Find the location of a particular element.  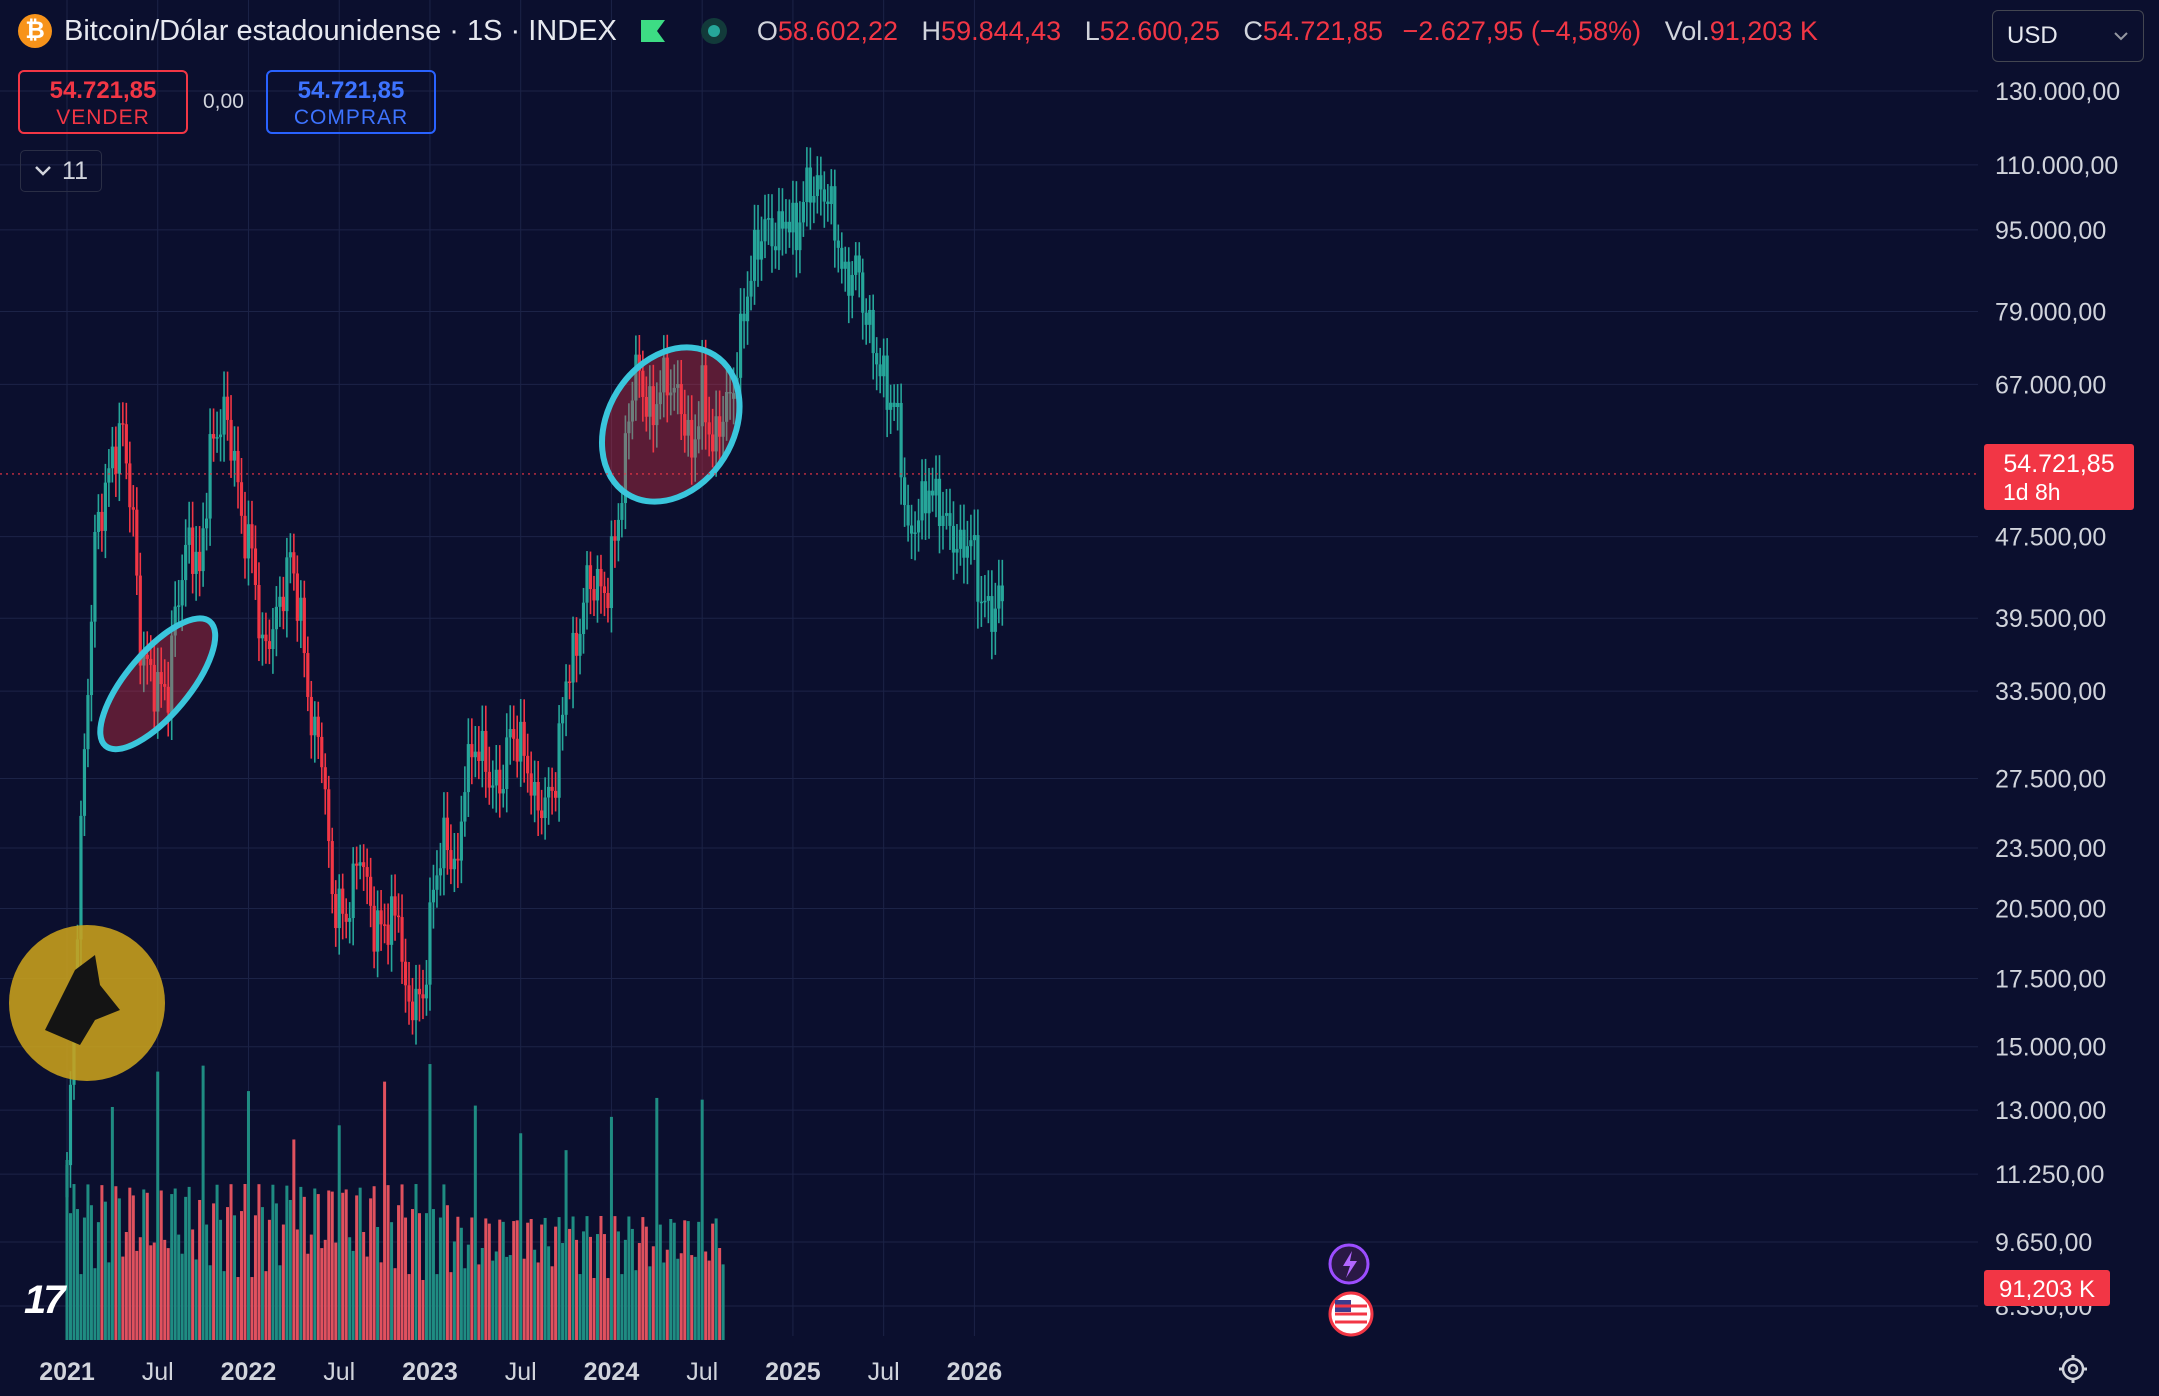

price-tick-label: 27.500,00 is located at coordinates (2050, 779).